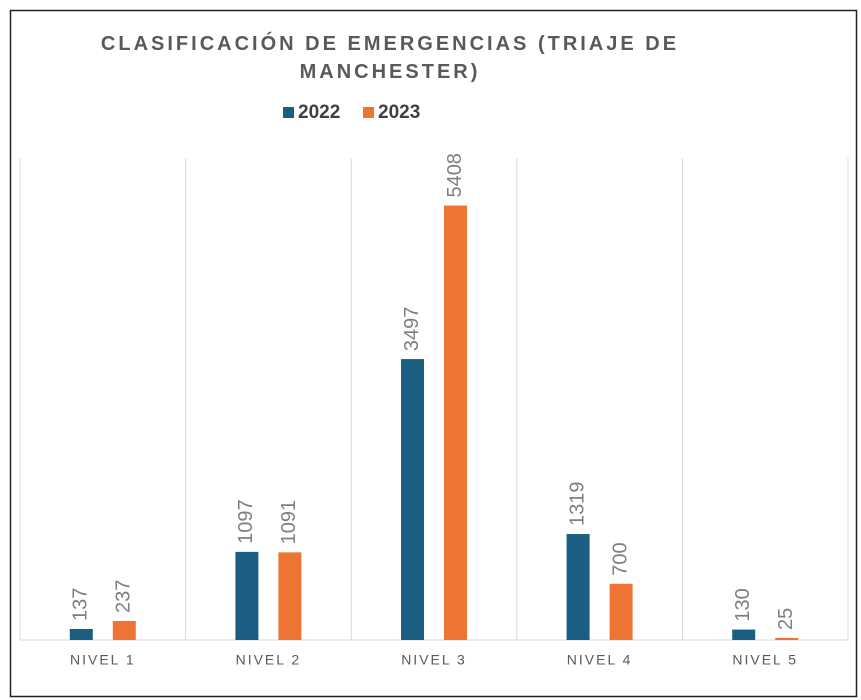 This screenshot has width=861, height=700. Describe the element at coordinates (319, 112) in the screenshot. I see `legend-label: 2022` at that location.